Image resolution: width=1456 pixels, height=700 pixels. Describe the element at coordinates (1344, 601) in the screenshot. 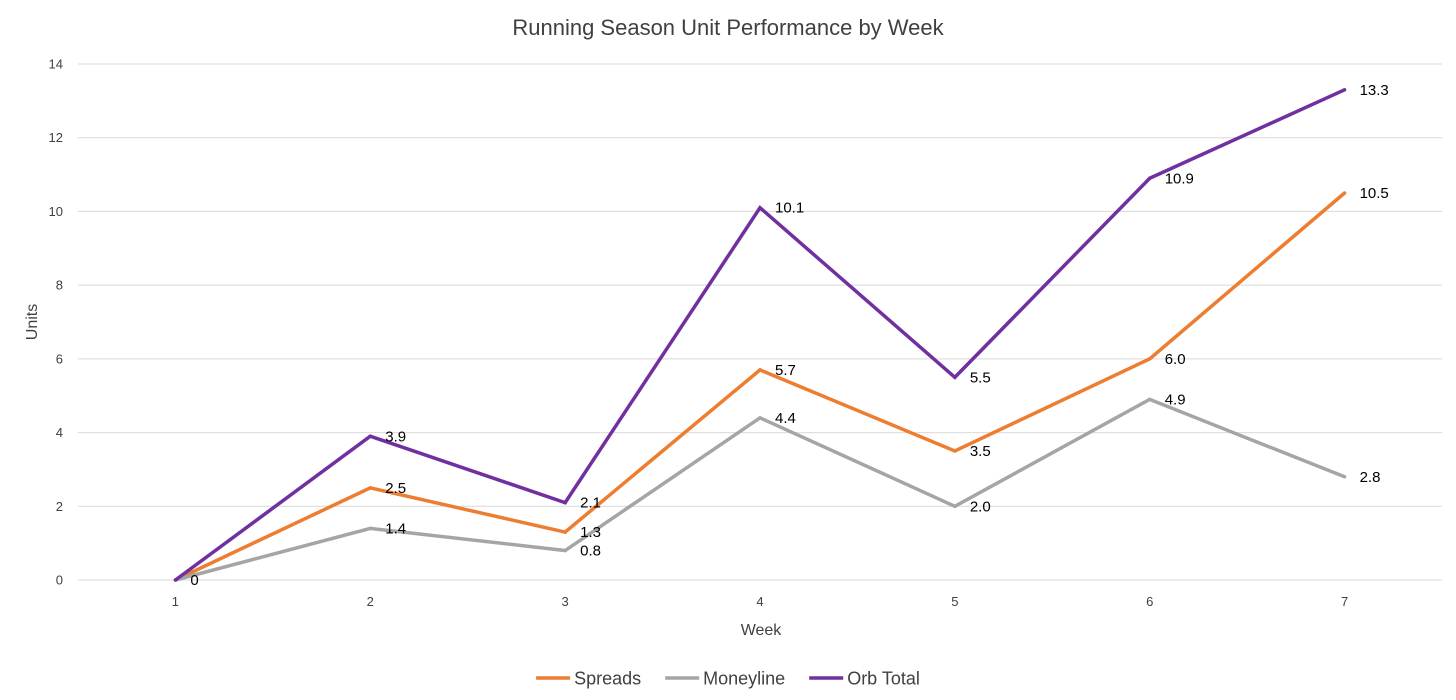

I see `x-tick-label: 7` at that location.